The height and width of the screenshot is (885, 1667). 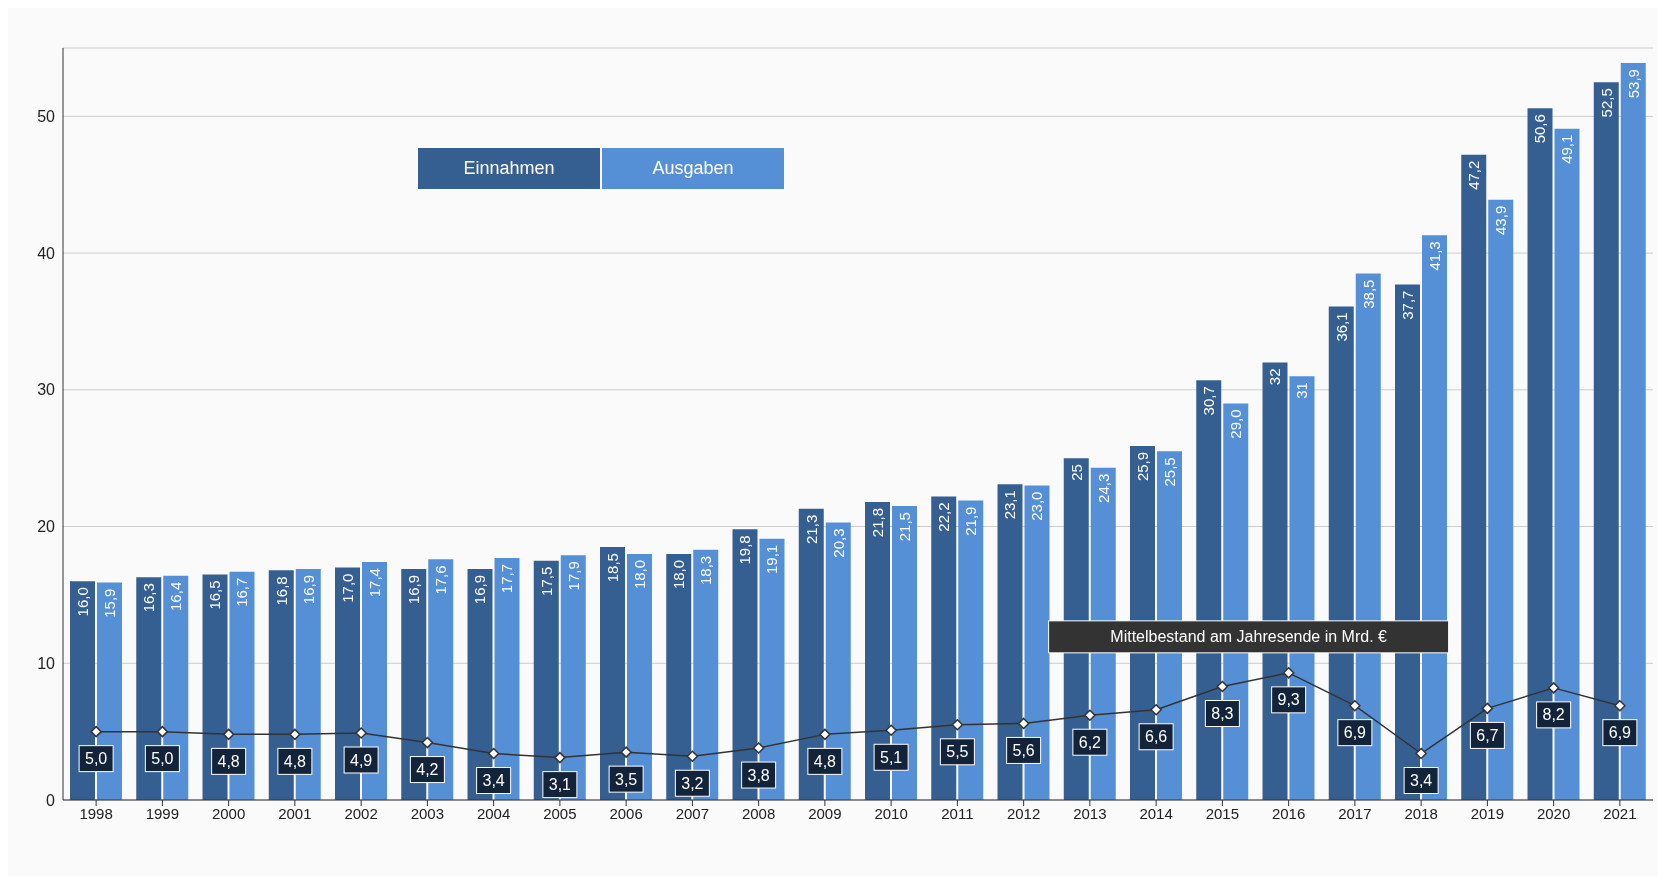 What do you see at coordinates (1275, 377) in the screenshot?
I see `data-label: 32` at bounding box center [1275, 377].